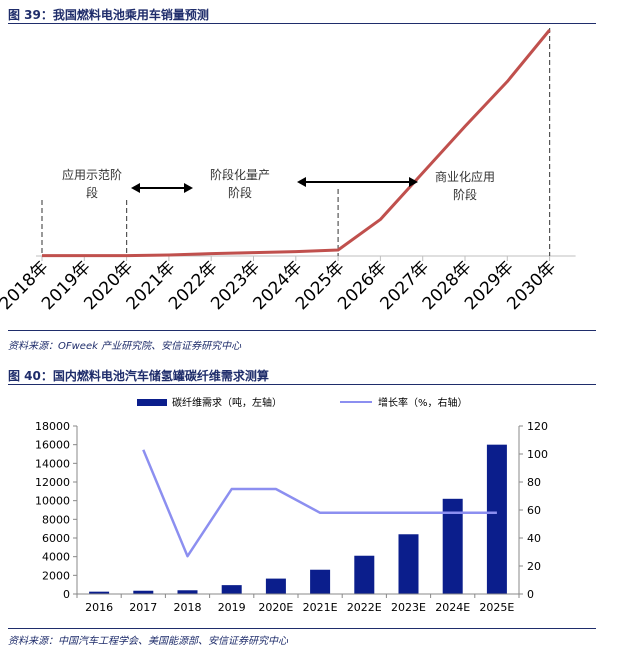 The width and height of the screenshot is (619, 650). I want to click on right-y-tick-label: 60, so click(534, 510).